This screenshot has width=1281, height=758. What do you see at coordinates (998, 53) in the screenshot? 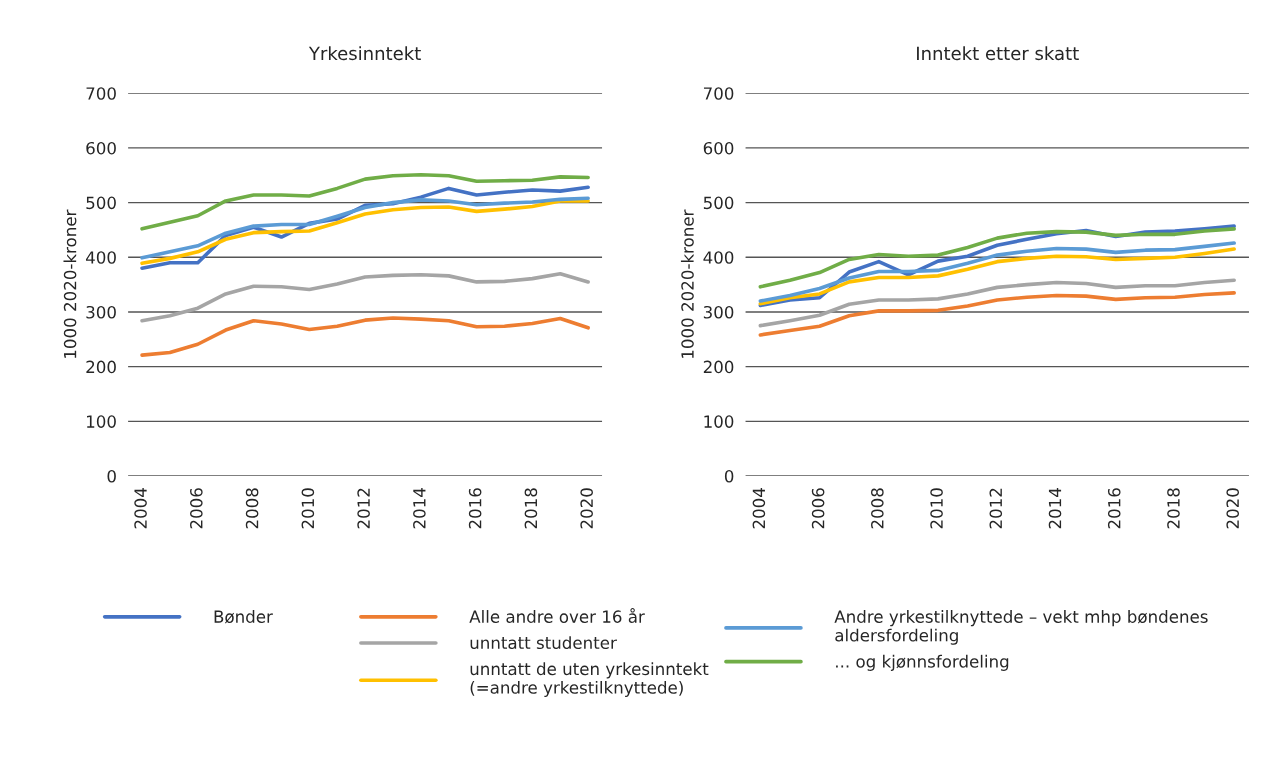
I see `chart-title: Inntekt etter skatt` at bounding box center [998, 53].